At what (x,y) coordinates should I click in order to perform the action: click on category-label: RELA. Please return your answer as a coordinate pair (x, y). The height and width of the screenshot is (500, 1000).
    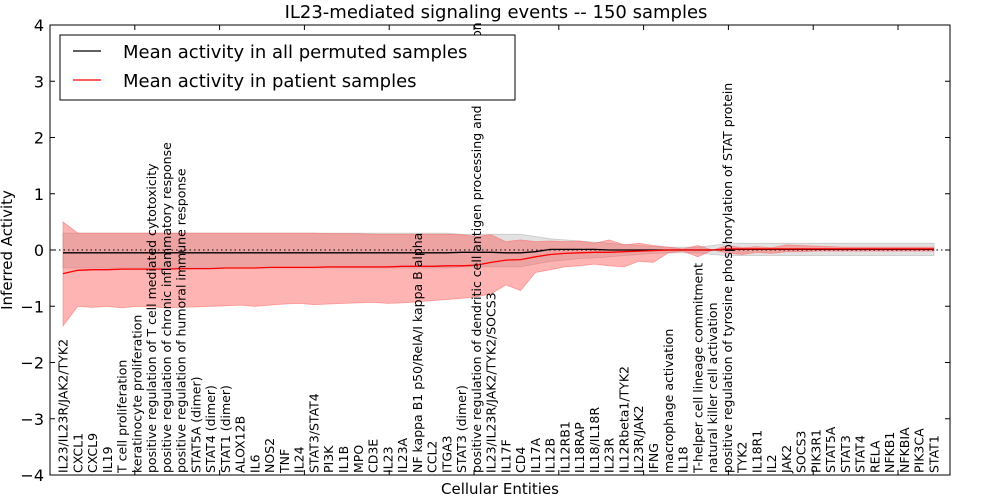
    Looking at the image, I should click on (874, 456).